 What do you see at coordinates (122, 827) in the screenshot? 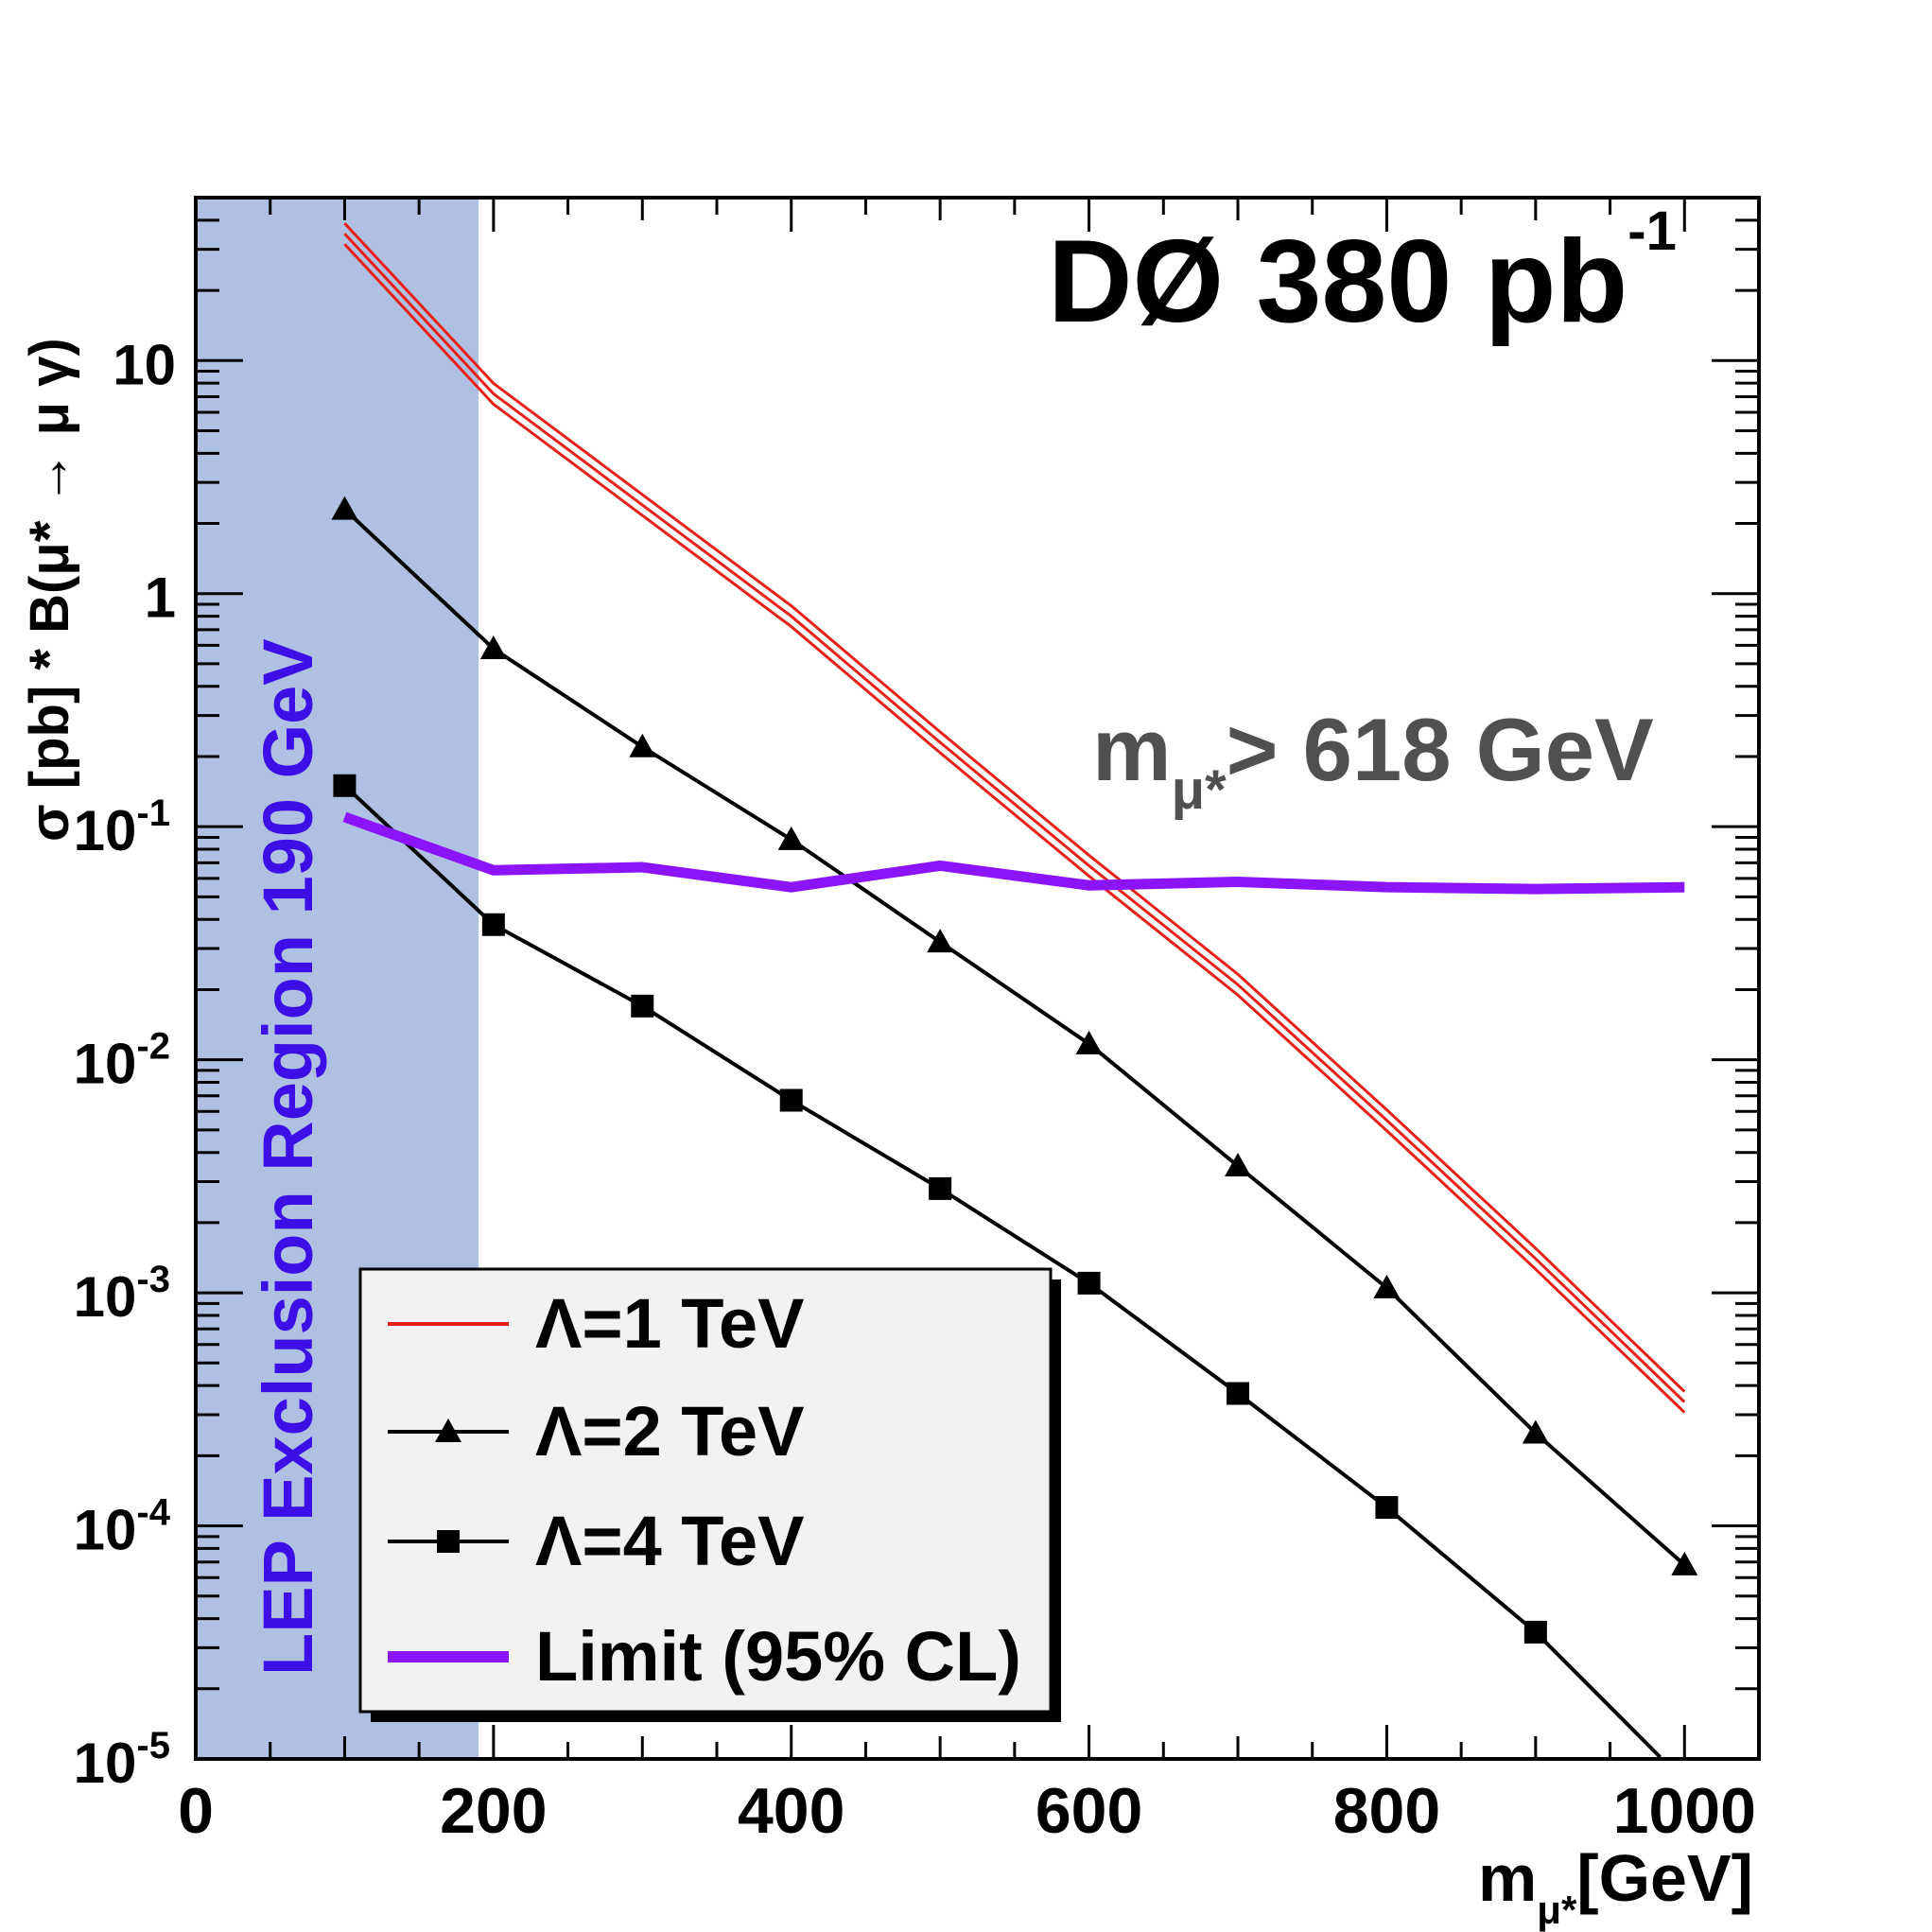
I see `y-tick-label: 10⁻¹` at bounding box center [122, 827].